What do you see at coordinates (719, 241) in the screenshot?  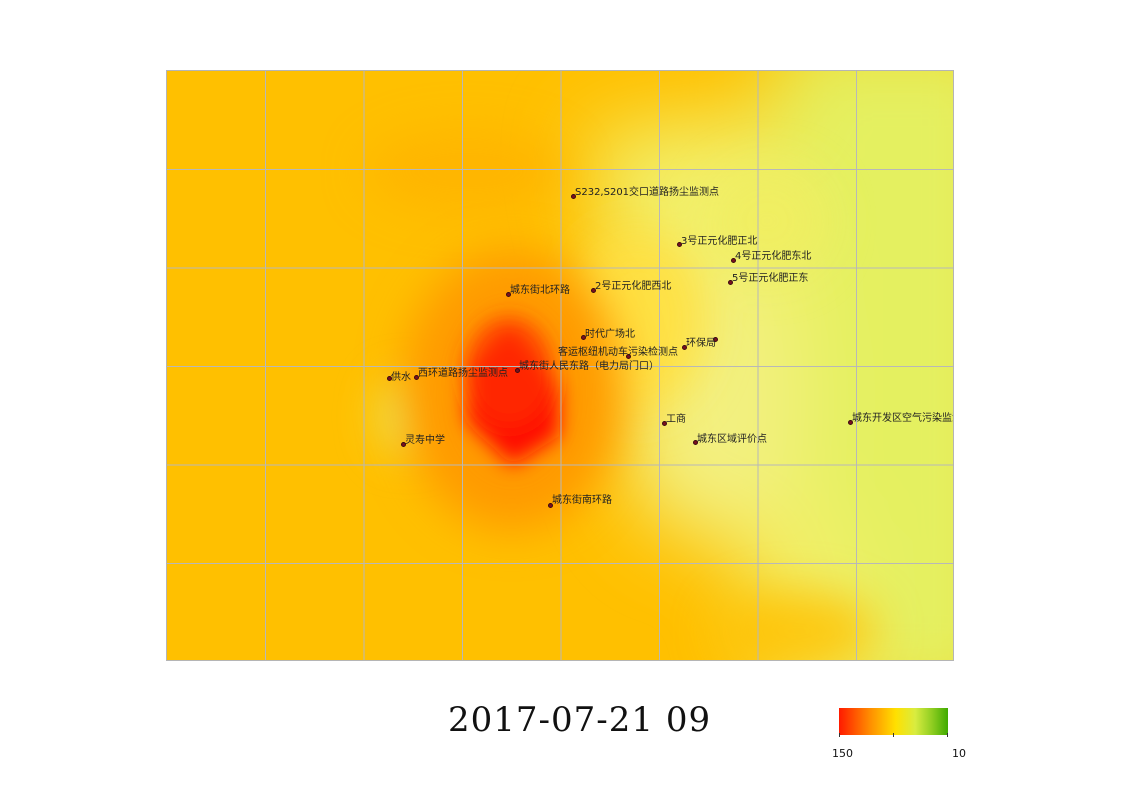 I see `station-label: 3号正元化肥正北` at bounding box center [719, 241].